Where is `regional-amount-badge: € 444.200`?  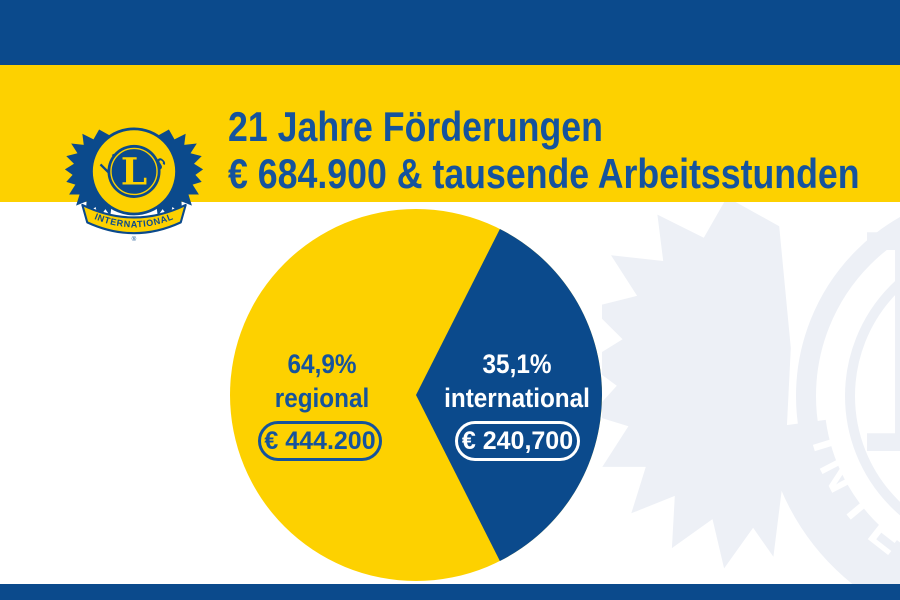
regional-amount-badge: € 444.200 is located at coordinates (320, 441).